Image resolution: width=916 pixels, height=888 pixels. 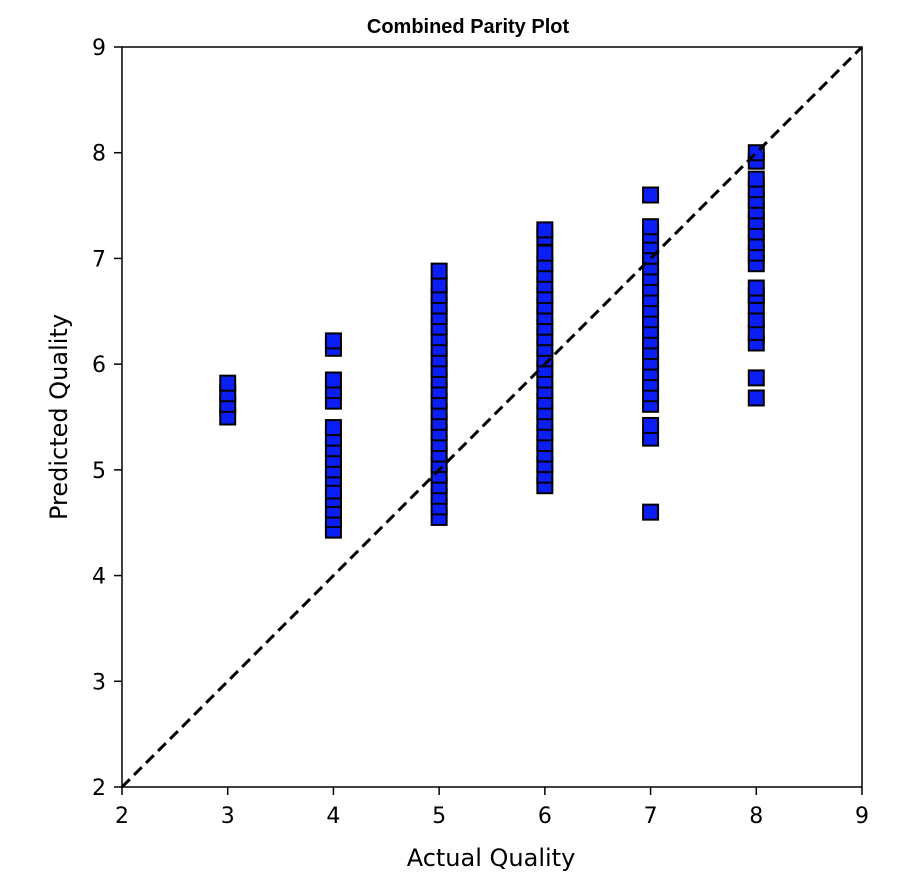 I want to click on x-tick-label: 7, so click(x=651, y=816).